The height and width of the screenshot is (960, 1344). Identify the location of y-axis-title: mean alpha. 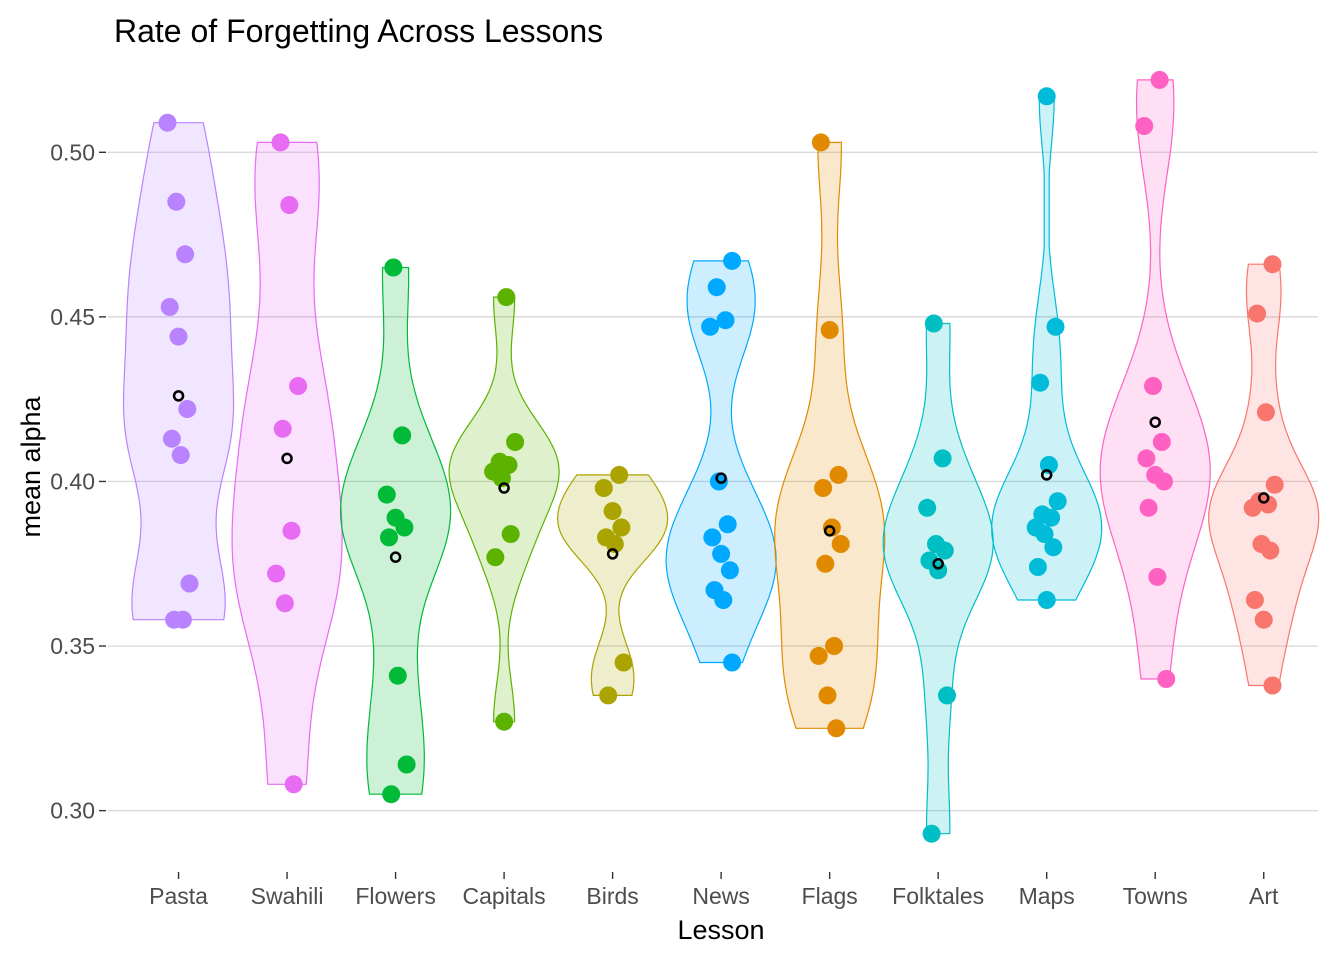
(31, 466).